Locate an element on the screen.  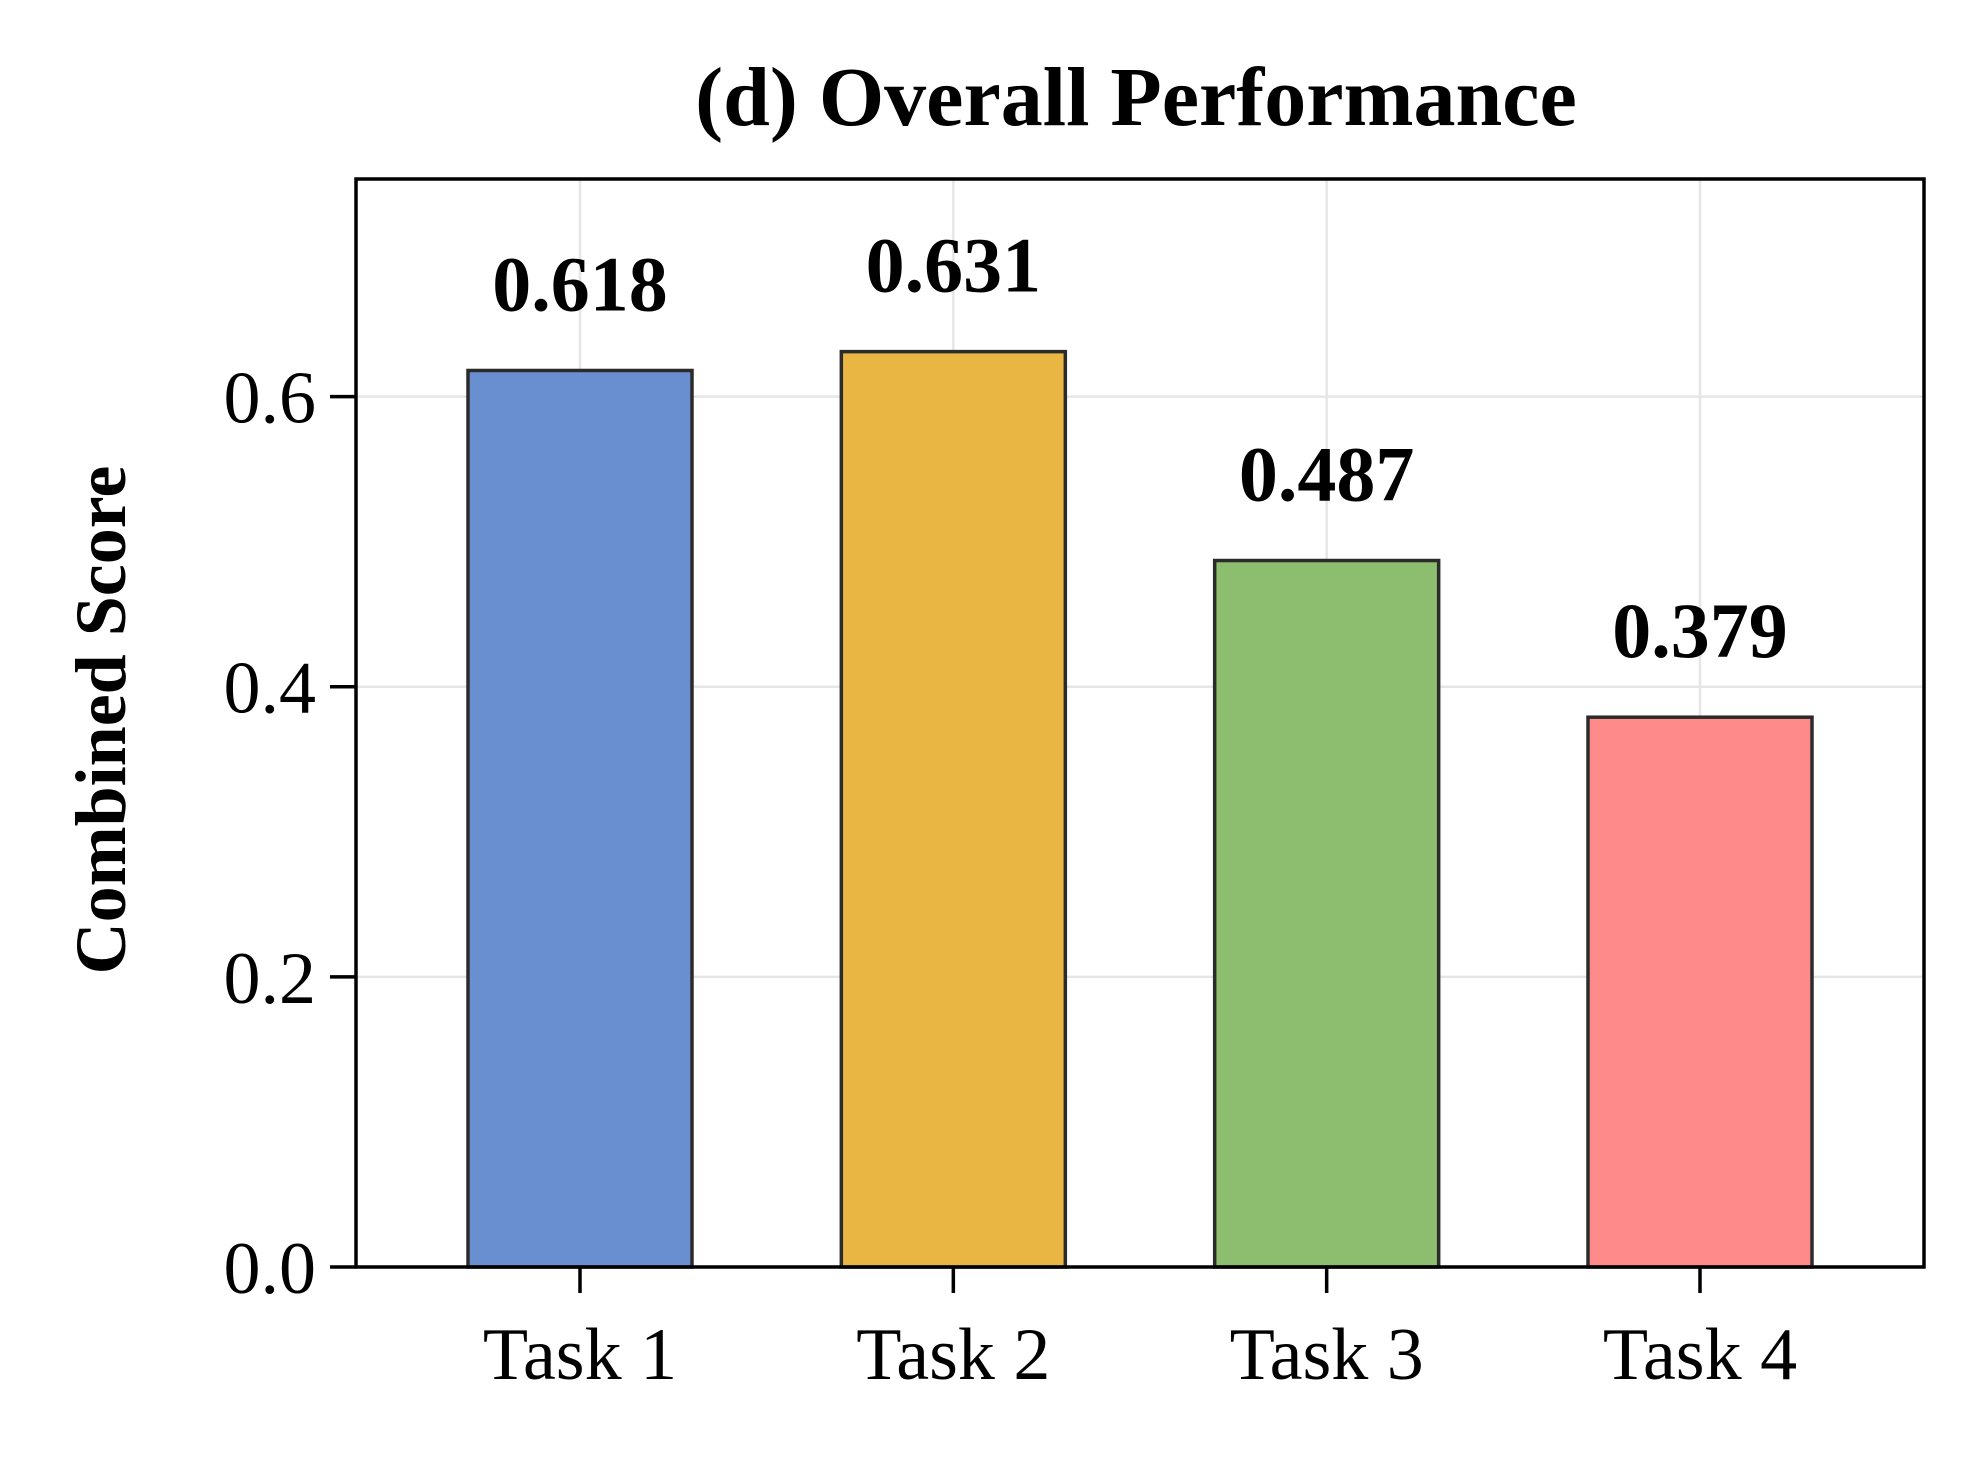
bar-value-label: 0.379 is located at coordinates (1700, 630).